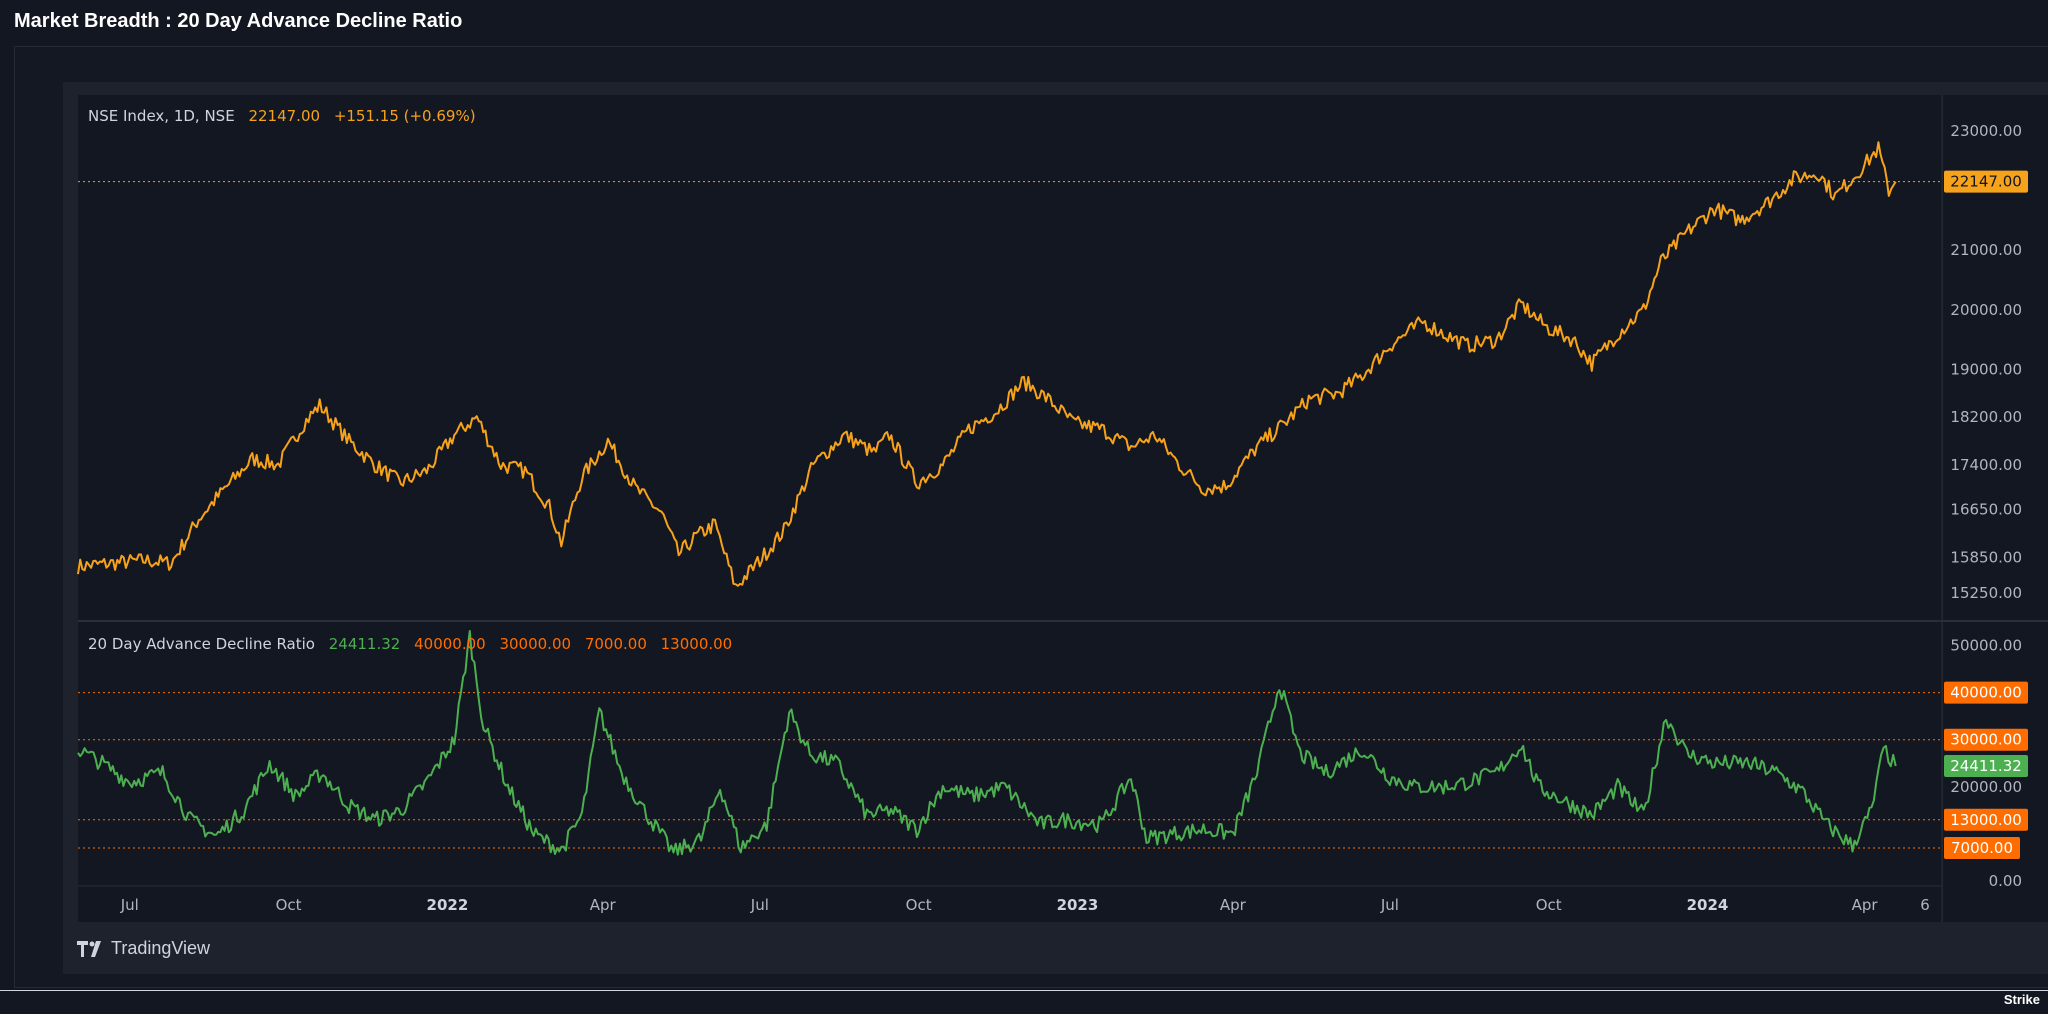 The width and height of the screenshot is (2048, 1014). What do you see at coordinates (161, 948) in the screenshot?
I see `tradingview-label: TradingView` at bounding box center [161, 948].